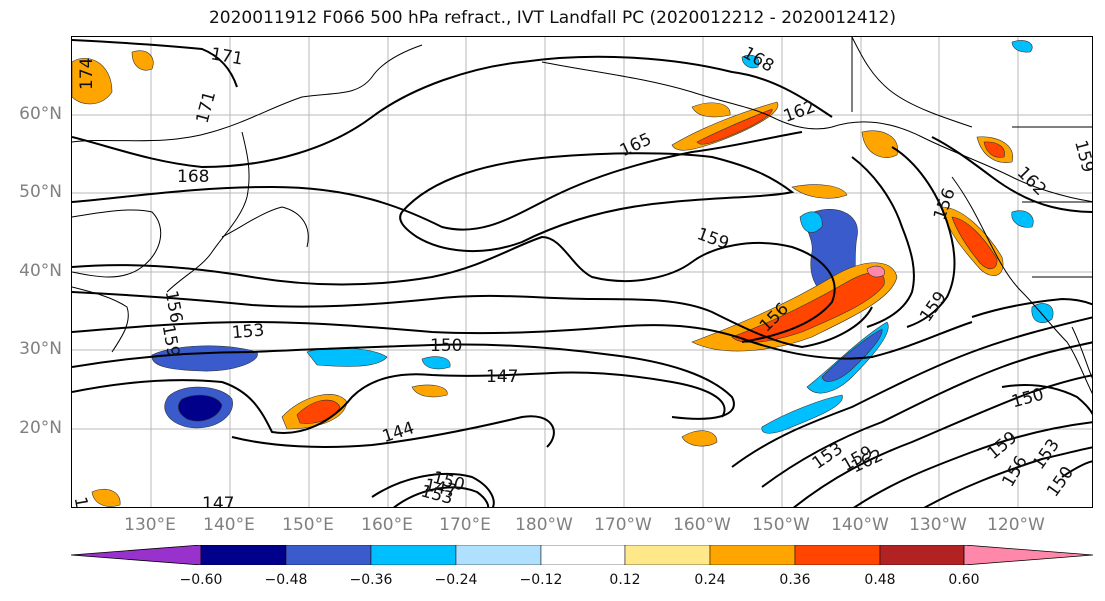 This screenshot has width=1105, height=601. What do you see at coordinates (40, 271) in the screenshot?
I see `lat-label-40n: 40°N` at bounding box center [40, 271].